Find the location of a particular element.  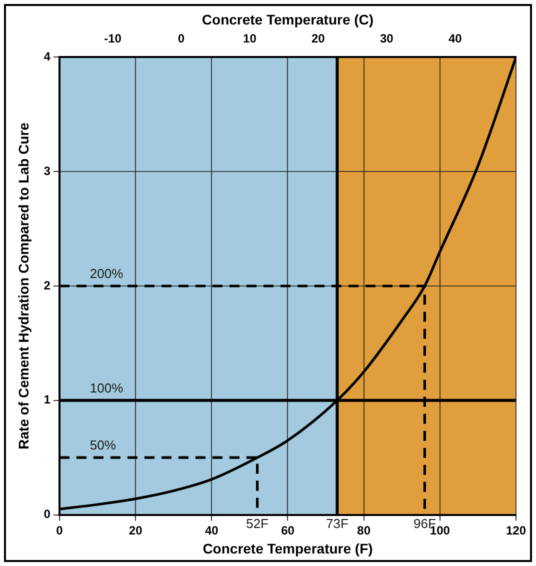

y-tick-label: 1 is located at coordinates (47, 399).